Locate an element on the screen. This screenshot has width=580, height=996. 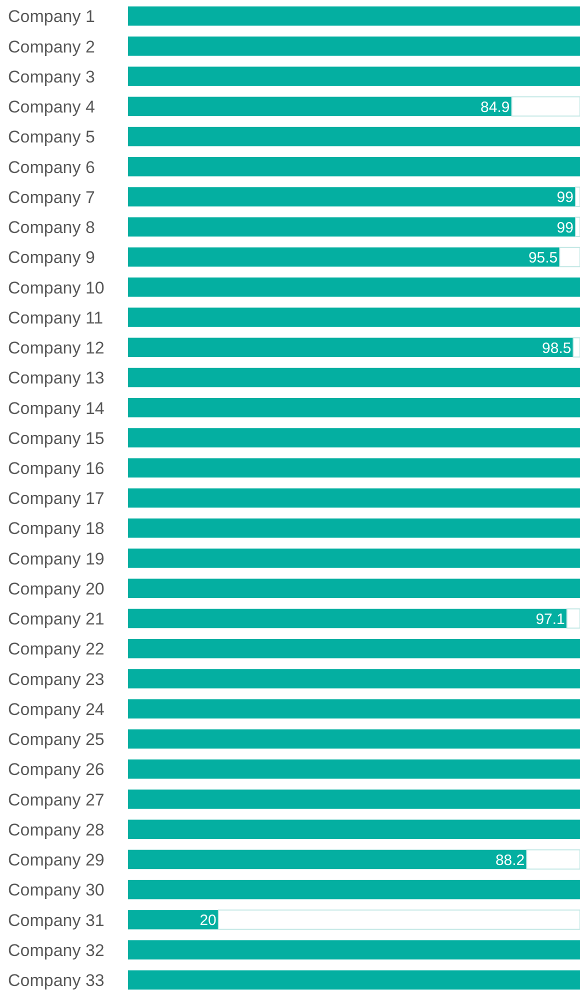
y-tick-label: Company 29 is located at coordinates (56, 860).